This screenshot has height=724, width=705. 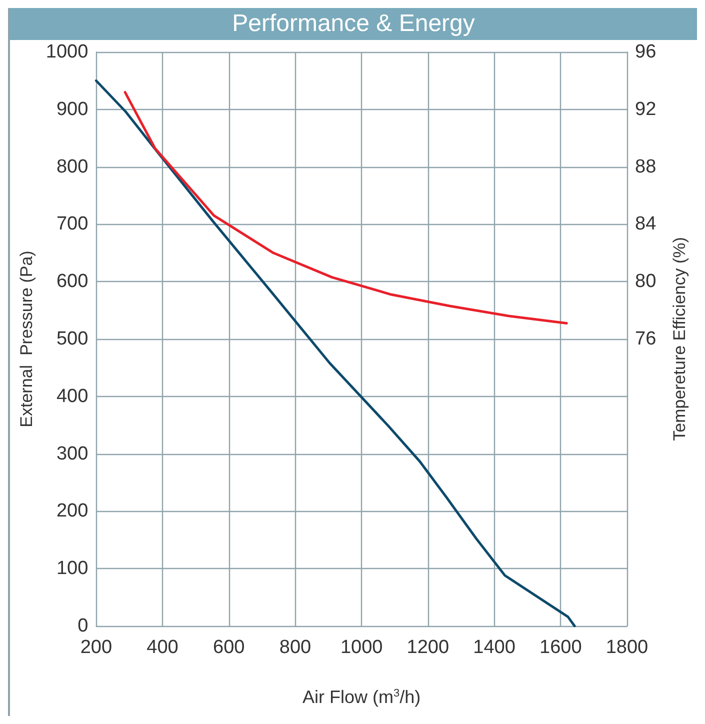 What do you see at coordinates (353, 24) in the screenshot?
I see `chart-title: Performance & Energy` at bounding box center [353, 24].